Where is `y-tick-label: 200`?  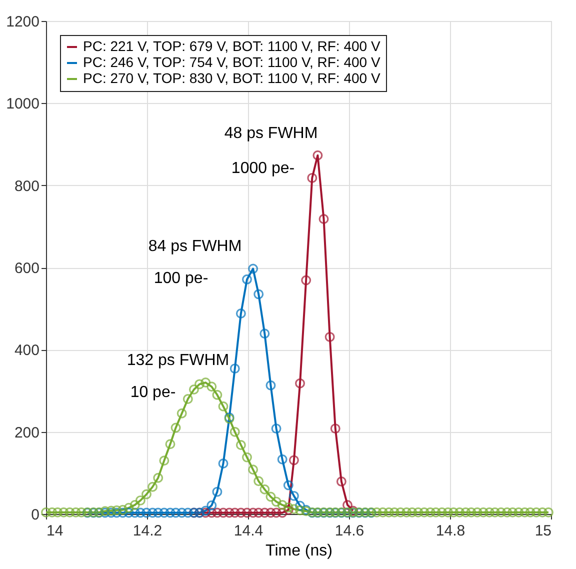
y-tick-label: 200 is located at coordinates (27, 433).